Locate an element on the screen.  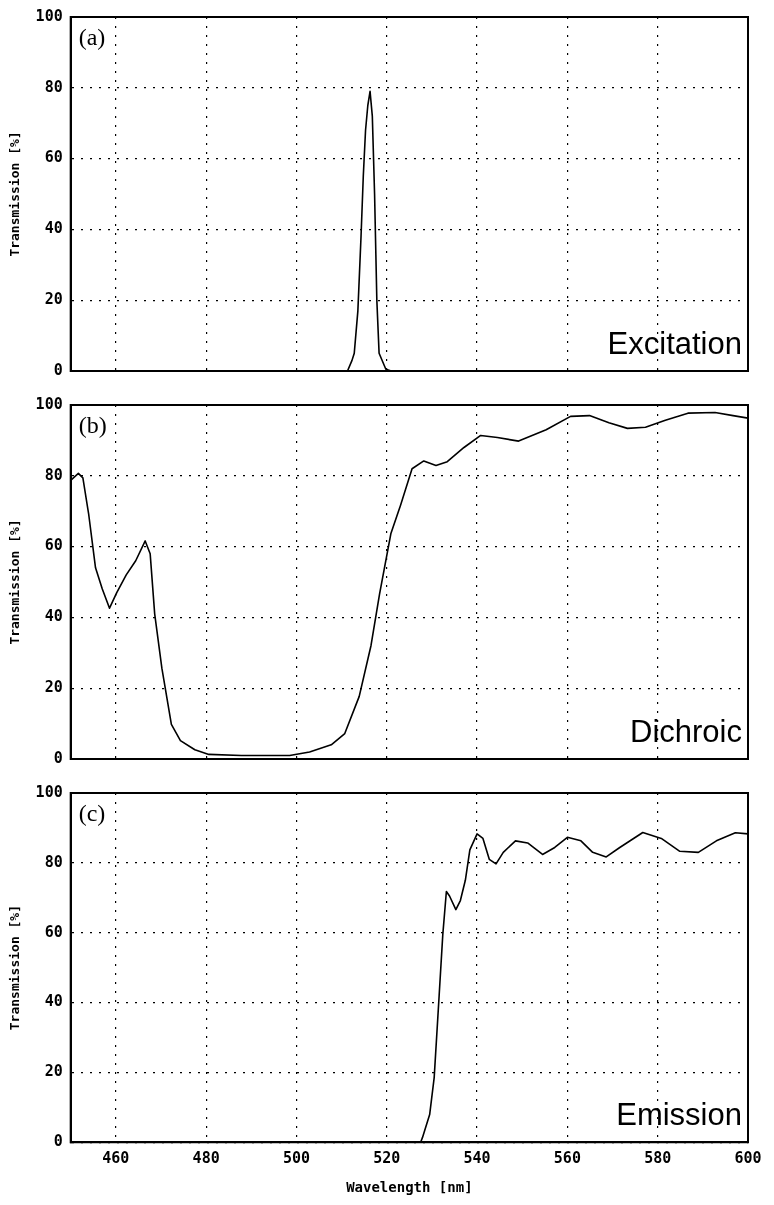
x-axis-title: Wavelength [nm] is located at coordinates (409, 1187).